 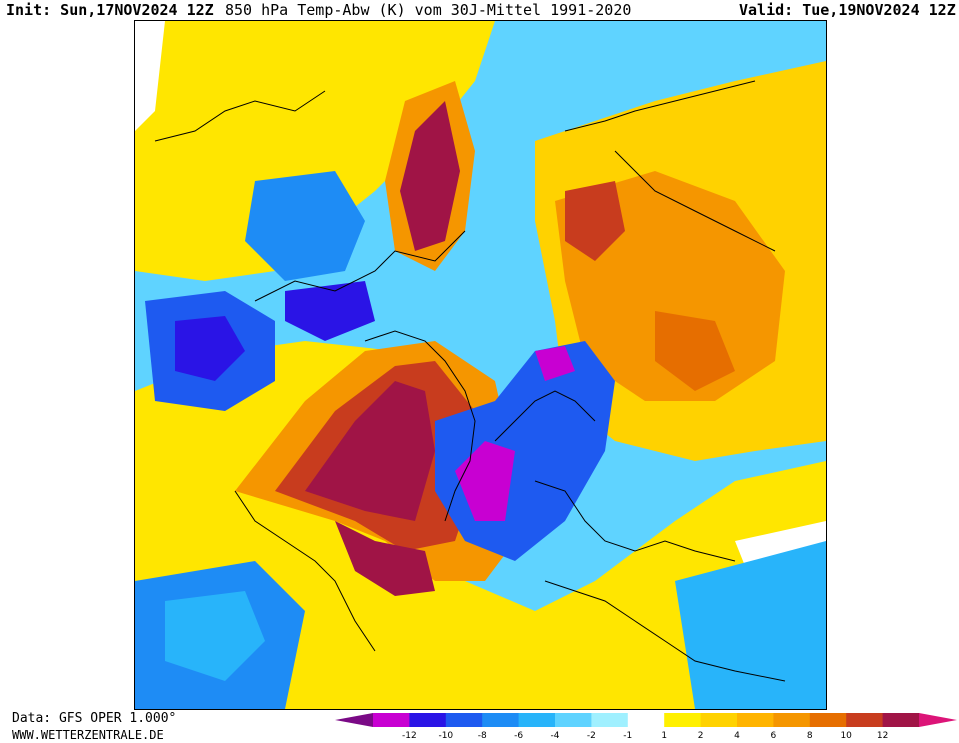 I want to click on colorbar-tick-label: -12, so click(x=409, y=736).